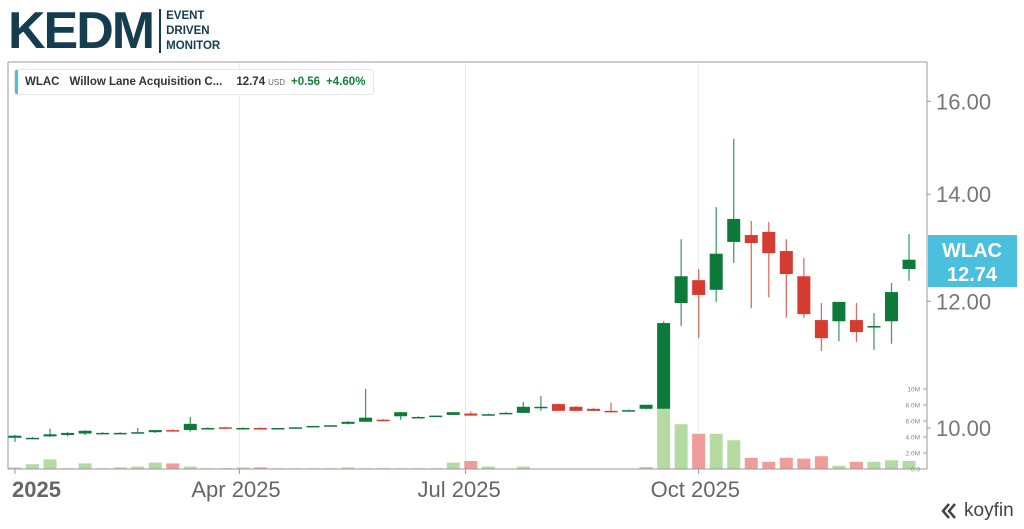 Image resolution: width=1024 pixels, height=529 pixels. I want to click on last-price-tag: WLAC 12.74, so click(972, 261).